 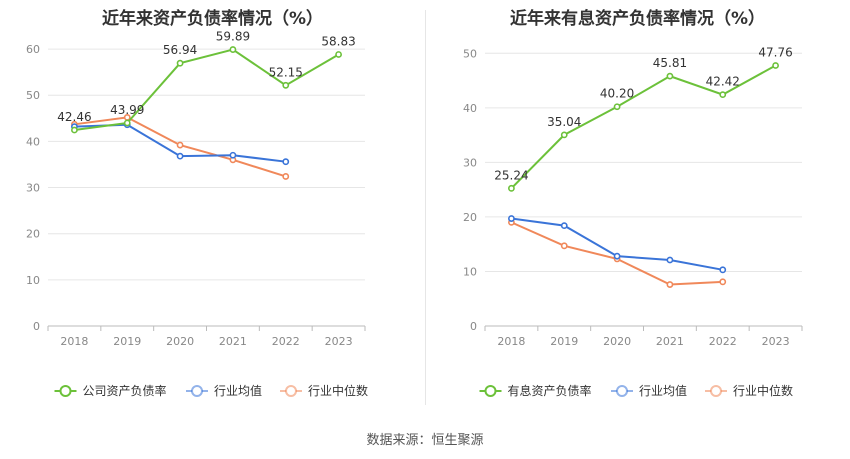 I want to click on legend-item: 公司资产负债率, so click(x=110, y=390).